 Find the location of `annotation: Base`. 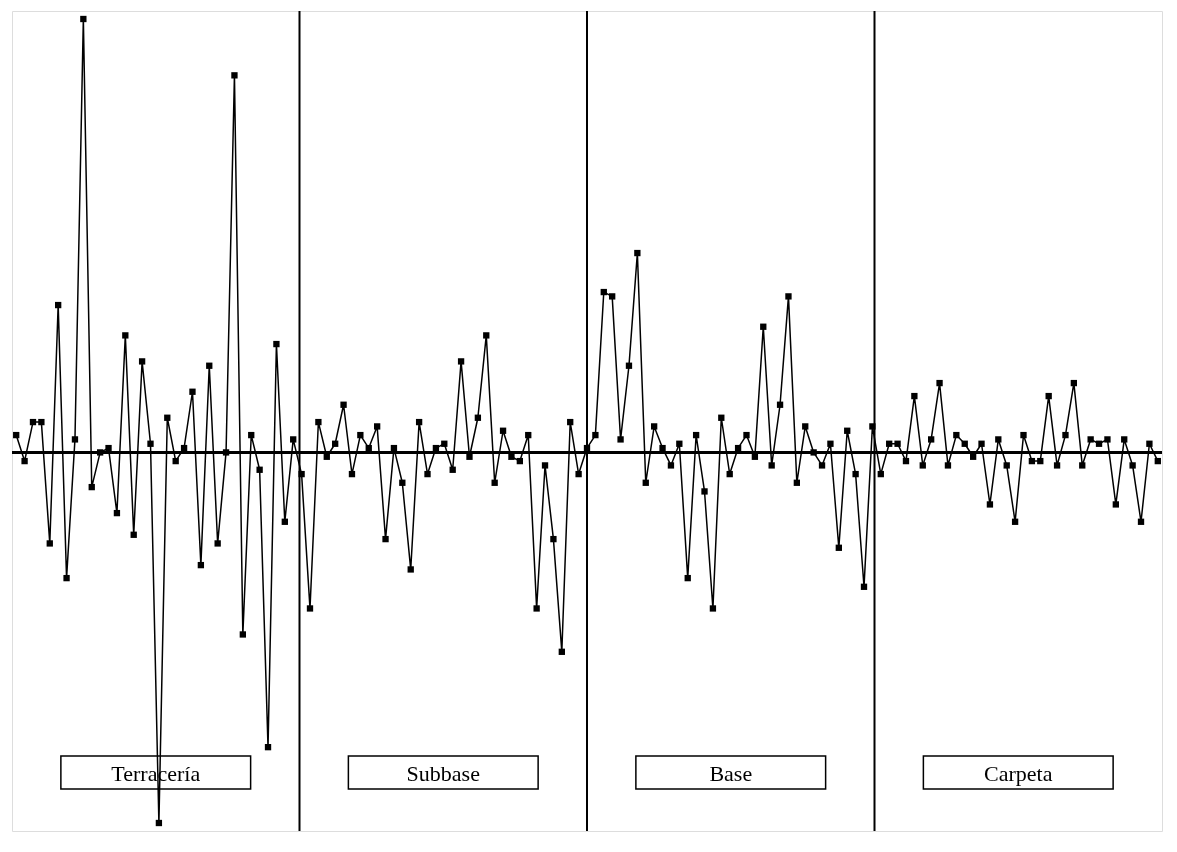

annotation: Base is located at coordinates (731, 773).